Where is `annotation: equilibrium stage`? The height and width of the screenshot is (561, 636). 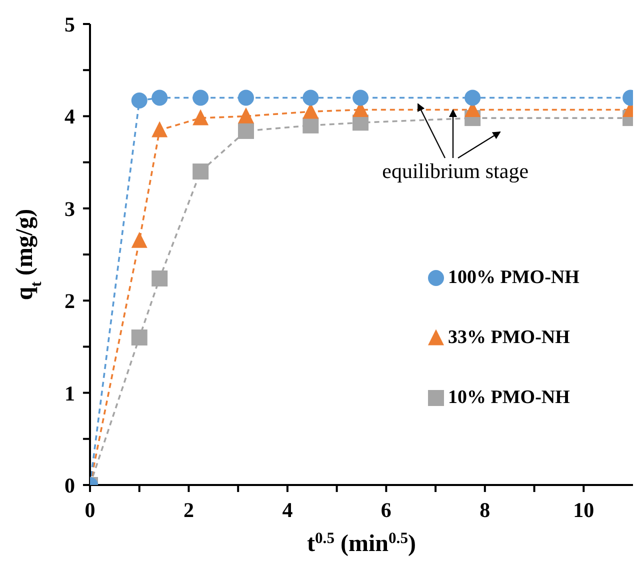
annotation: equilibrium stage is located at coordinates (455, 171).